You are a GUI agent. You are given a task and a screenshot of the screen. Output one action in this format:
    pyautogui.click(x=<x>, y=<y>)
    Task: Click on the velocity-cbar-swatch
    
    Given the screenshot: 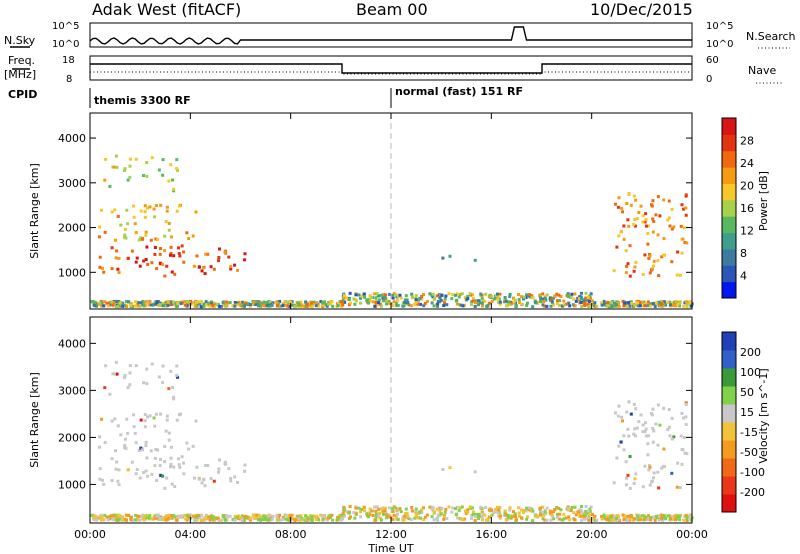 What is the action you would take?
    pyautogui.click(x=729, y=503)
    